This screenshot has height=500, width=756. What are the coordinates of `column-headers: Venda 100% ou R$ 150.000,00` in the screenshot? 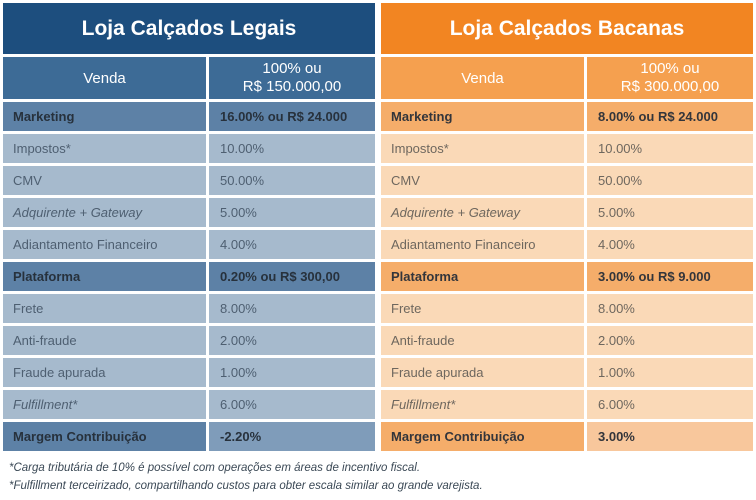 It's located at (189, 78).